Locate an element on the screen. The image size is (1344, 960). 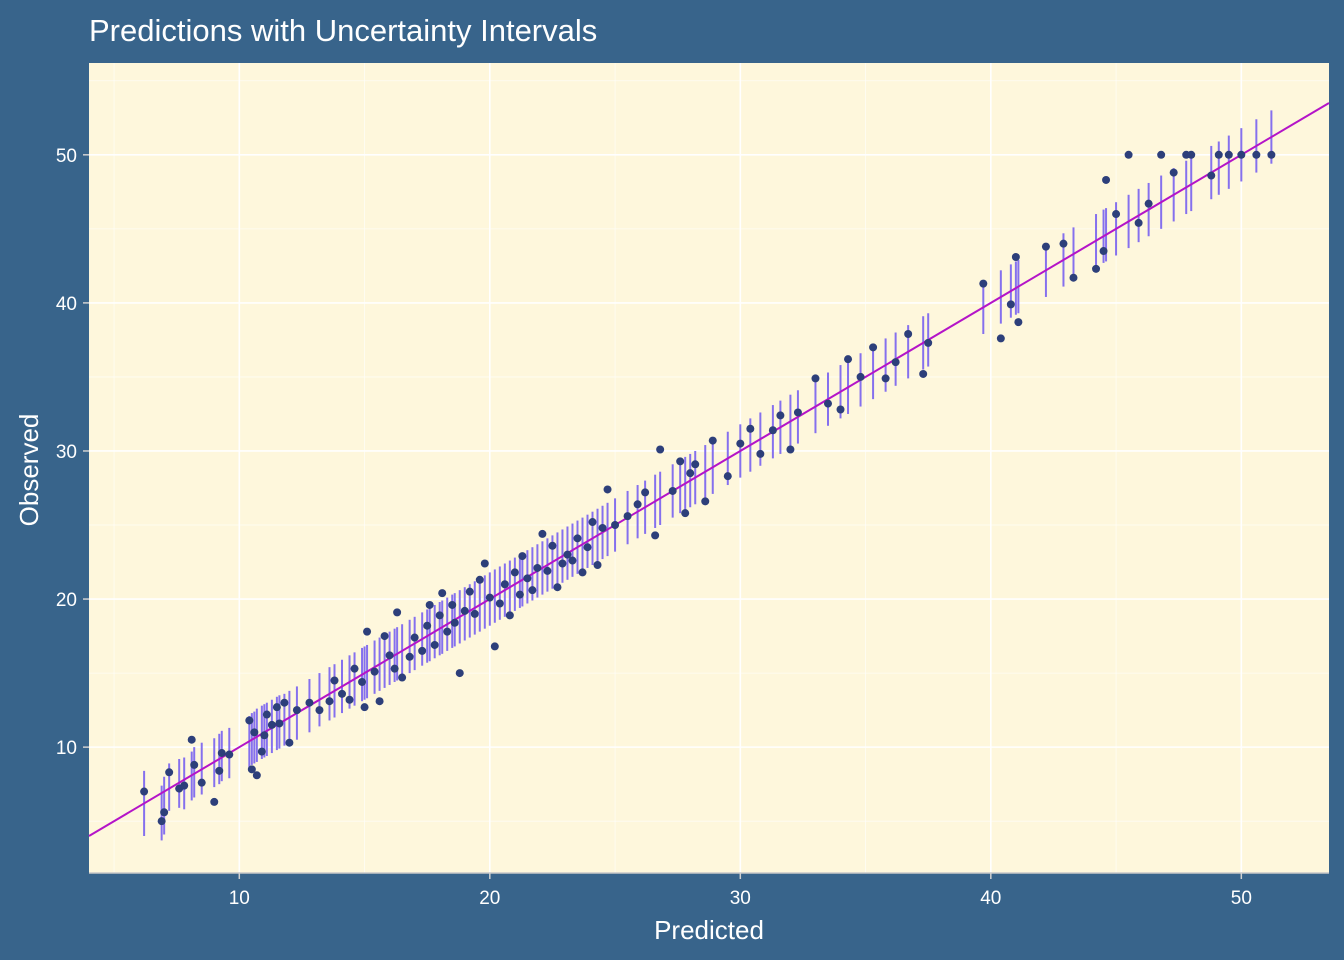
y-axis-title: Observed is located at coordinates (29, 470).